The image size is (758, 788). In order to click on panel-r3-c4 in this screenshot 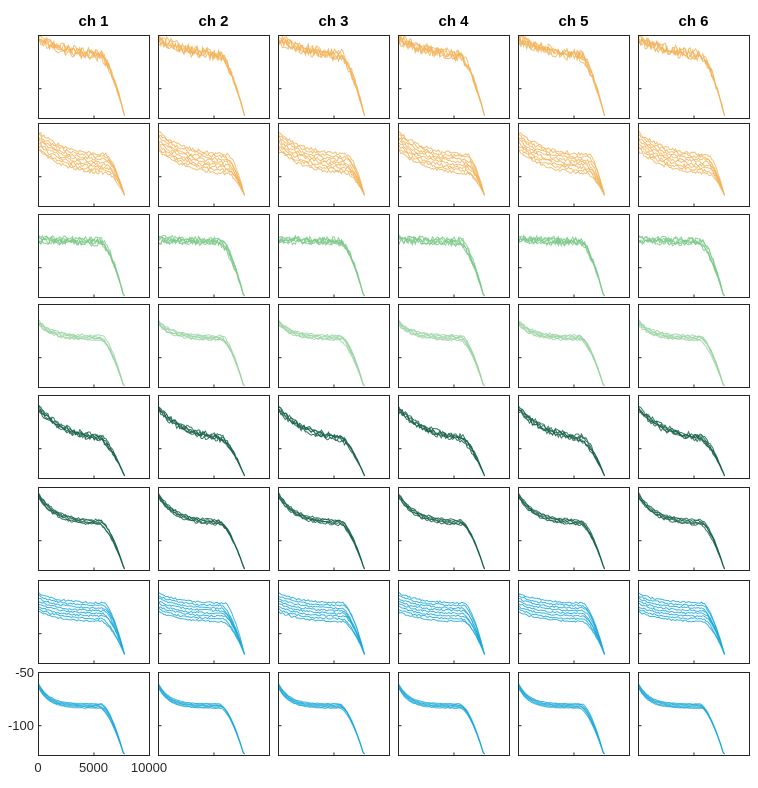, I will do `click(454, 256)`.